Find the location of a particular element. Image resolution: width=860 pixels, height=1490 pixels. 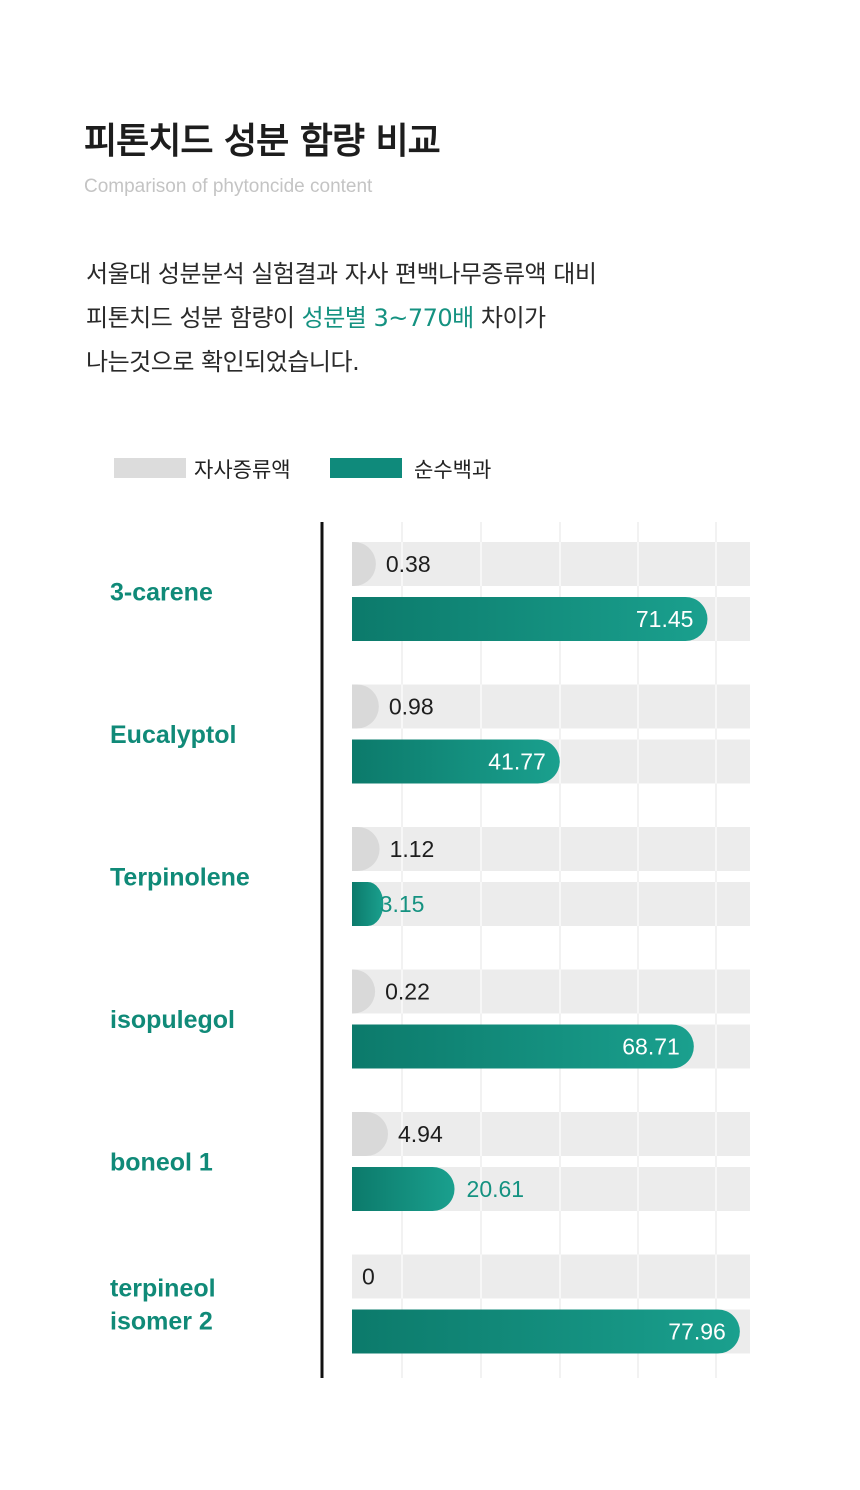

value-label-company: 0.22 is located at coordinates (407, 992).